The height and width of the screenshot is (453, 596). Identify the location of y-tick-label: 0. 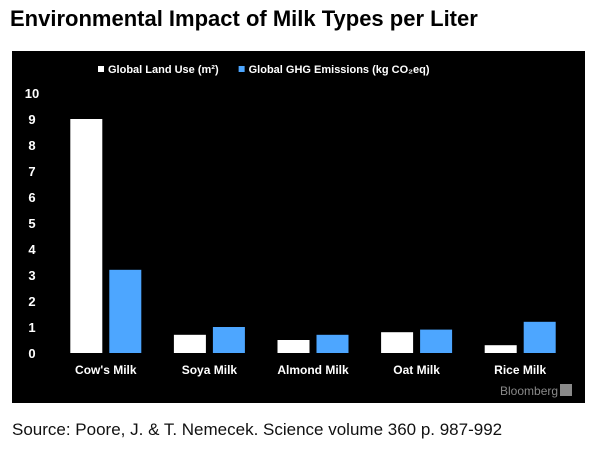
(31, 353).